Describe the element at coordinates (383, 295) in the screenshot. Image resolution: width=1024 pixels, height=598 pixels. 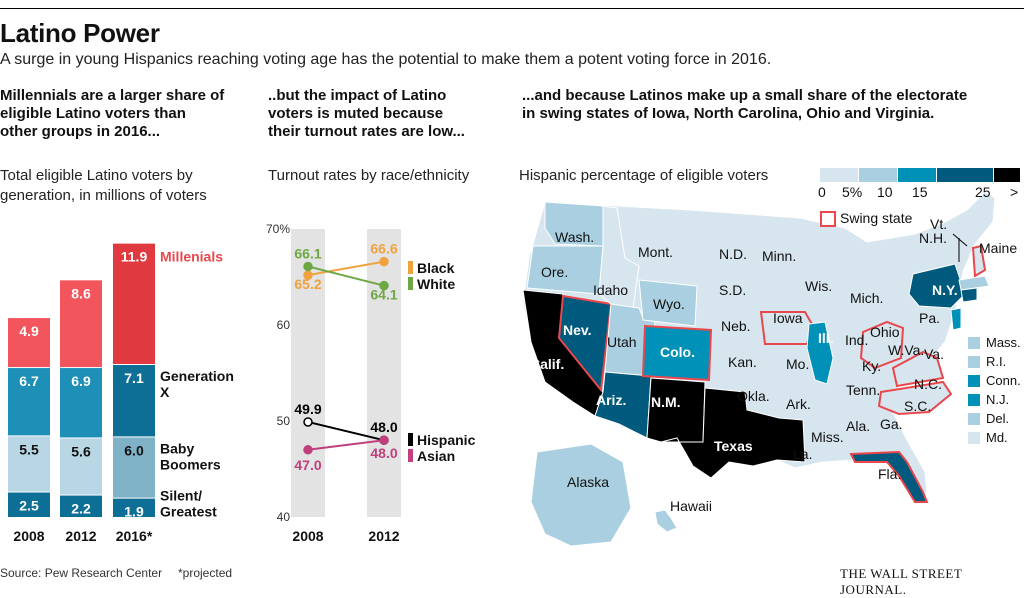
I see `data-value-label: 64.1` at that location.